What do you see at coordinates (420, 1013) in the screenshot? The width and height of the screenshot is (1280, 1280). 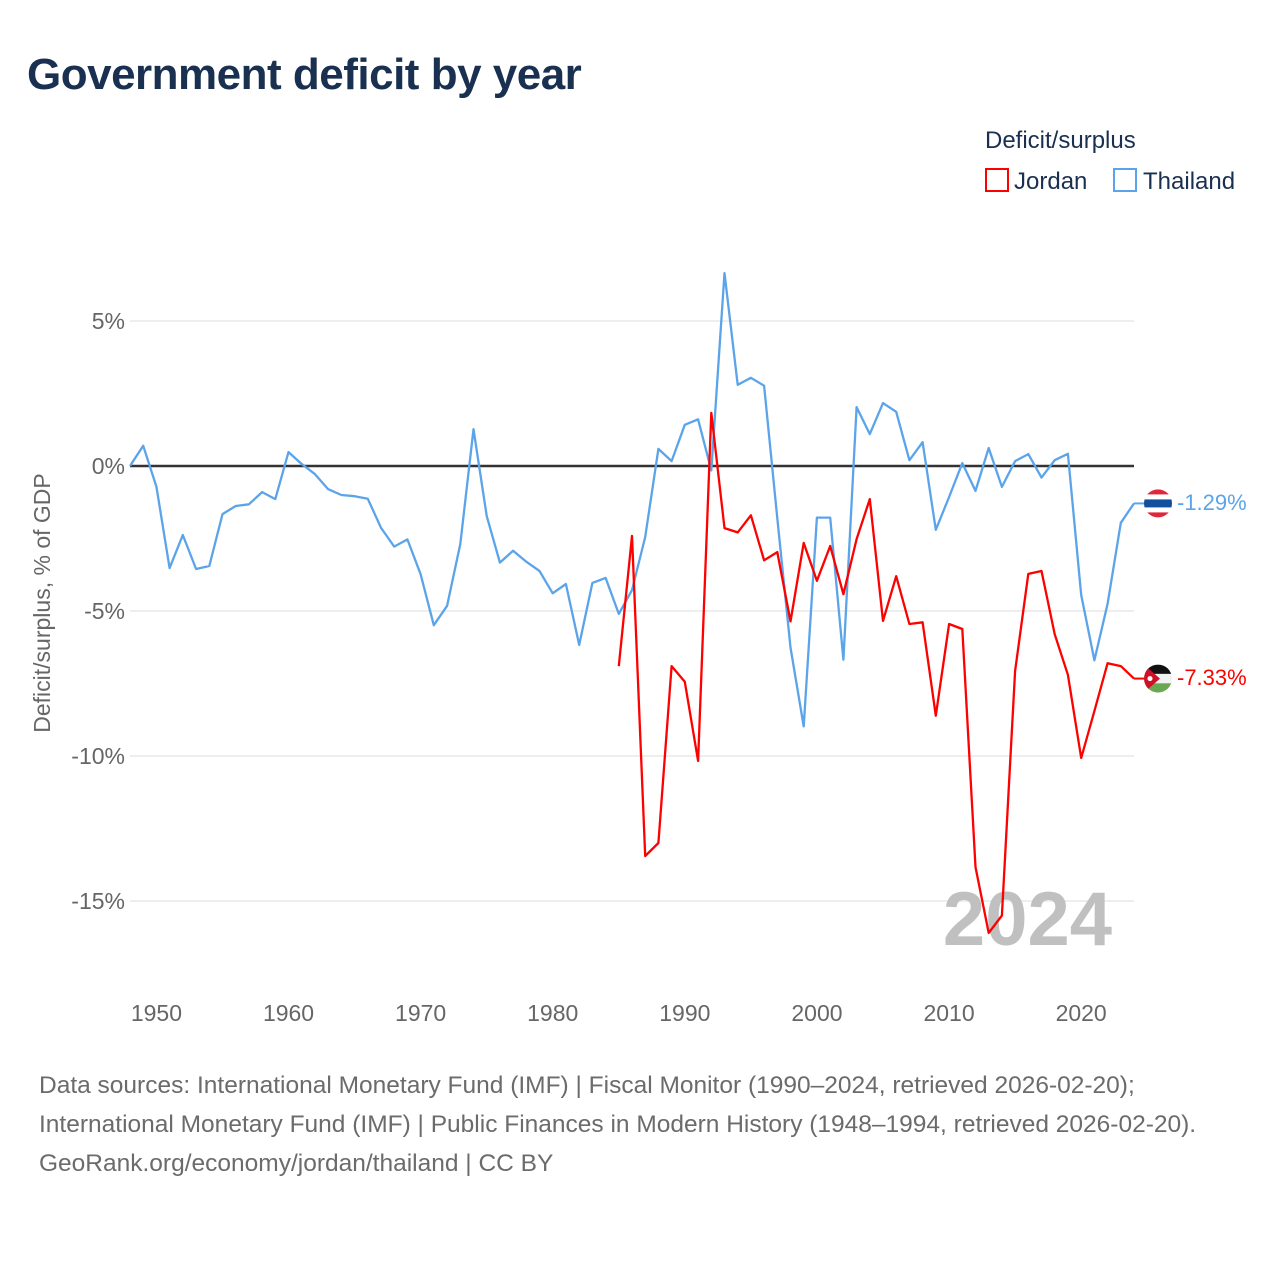 I see `x-tick-label: 1970` at bounding box center [420, 1013].